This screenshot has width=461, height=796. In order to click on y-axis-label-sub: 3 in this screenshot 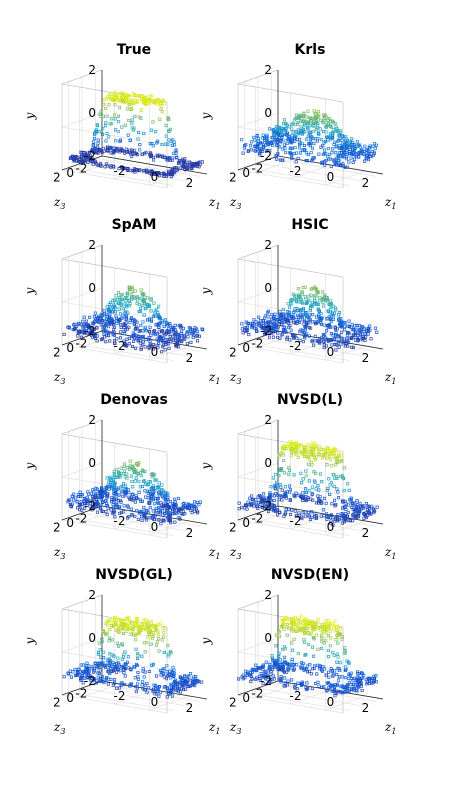, I will do `click(62, 206)`.